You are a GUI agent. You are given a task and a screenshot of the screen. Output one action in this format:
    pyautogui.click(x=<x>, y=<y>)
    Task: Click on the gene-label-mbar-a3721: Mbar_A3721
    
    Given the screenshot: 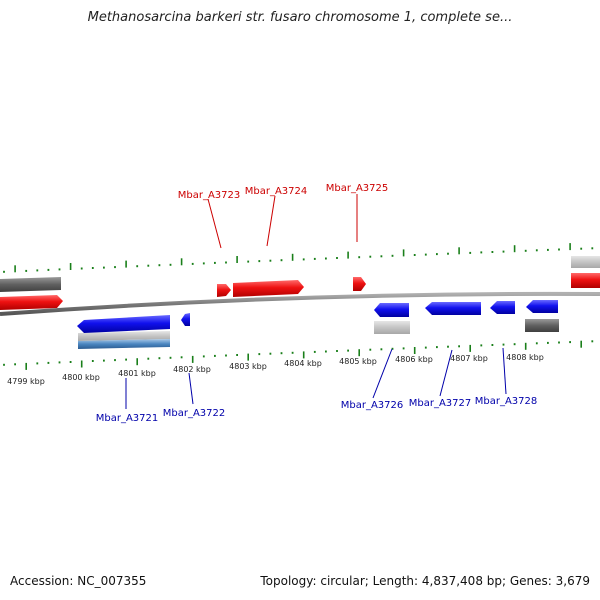 What is the action you would take?
    pyautogui.click(x=127, y=418)
    